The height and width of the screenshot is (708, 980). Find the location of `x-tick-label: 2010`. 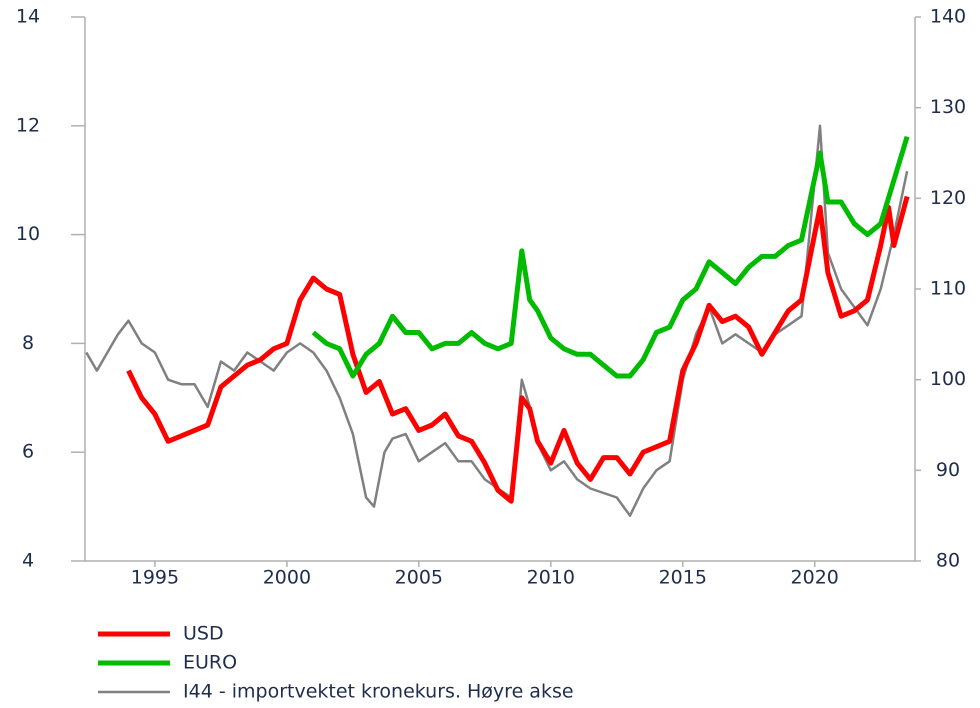

x-tick-label: 2010 is located at coordinates (551, 578).